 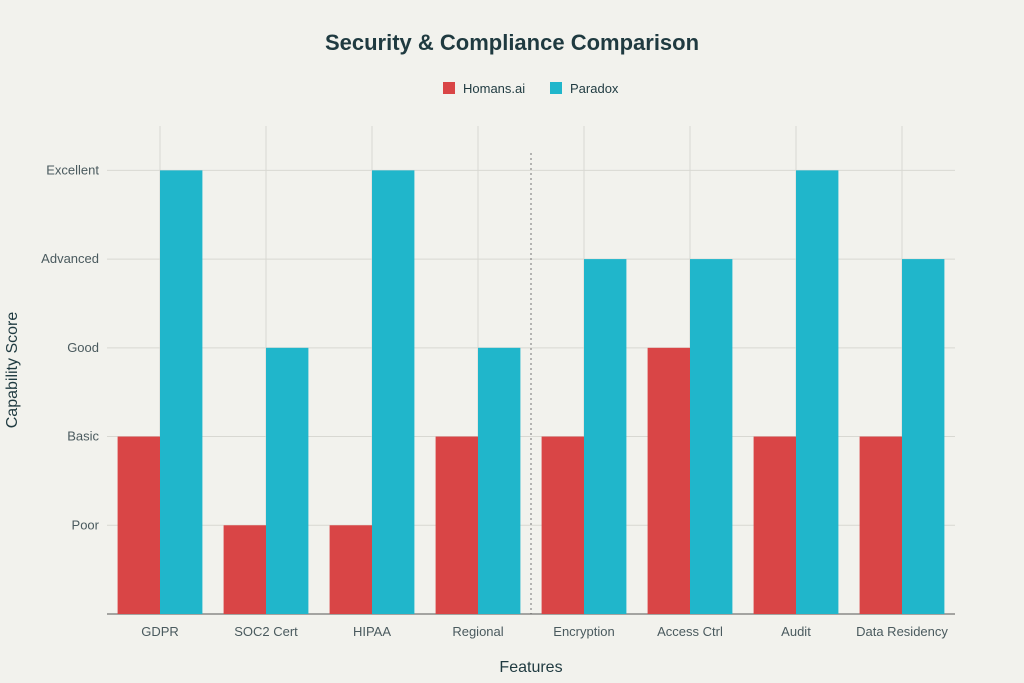 What do you see at coordinates (160, 631) in the screenshot?
I see `x-tick-label: GDPR` at bounding box center [160, 631].